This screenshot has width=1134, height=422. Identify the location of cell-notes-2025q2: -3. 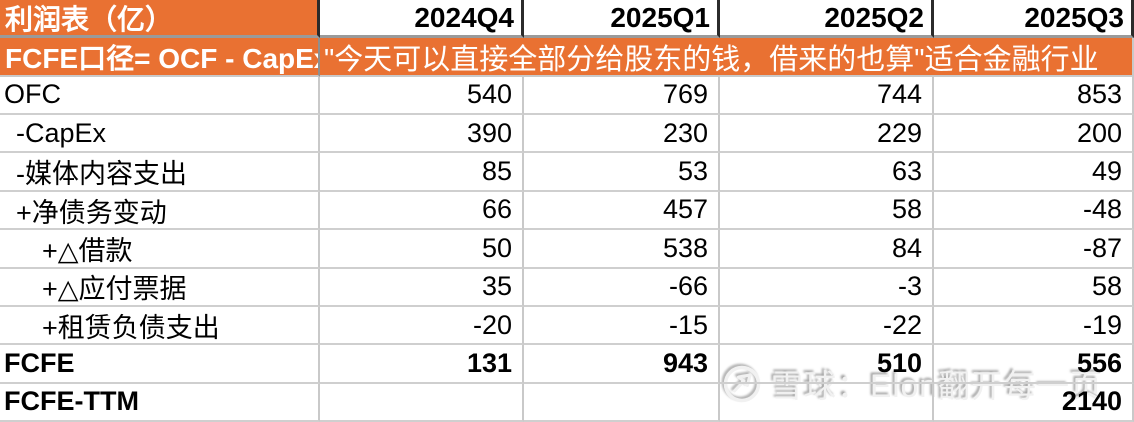
(827, 287).